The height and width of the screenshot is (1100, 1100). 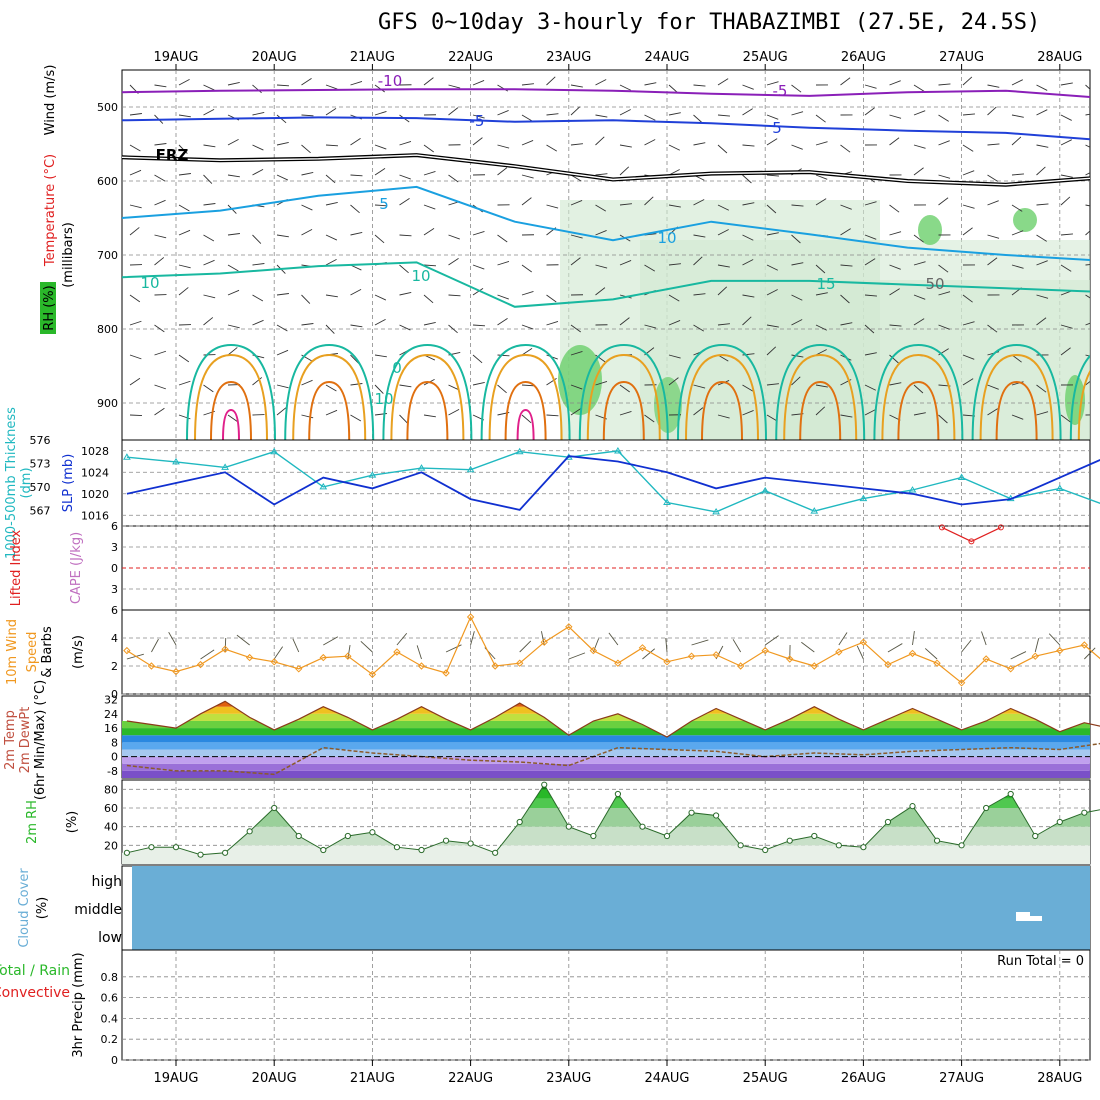 What do you see at coordinates (961, 1078) in the screenshot?
I see `bottom-date-label: 27AUG` at bounding box center [961, 1078].